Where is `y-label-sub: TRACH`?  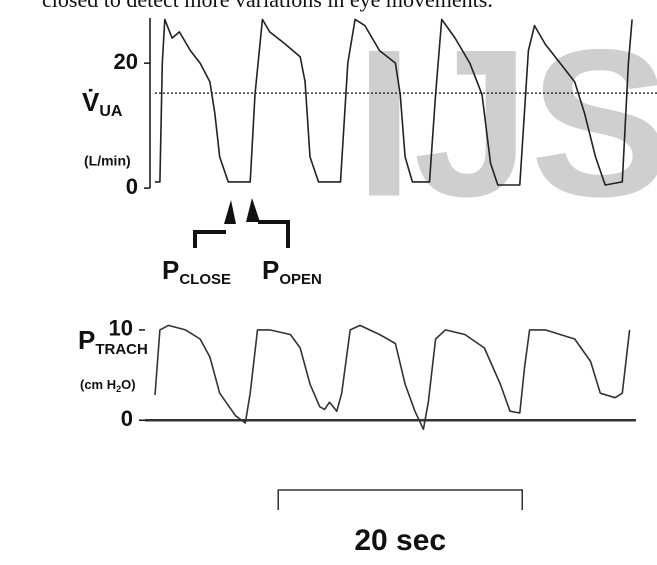 y-label-sub: TRACH is located at coordinates (121, 349).